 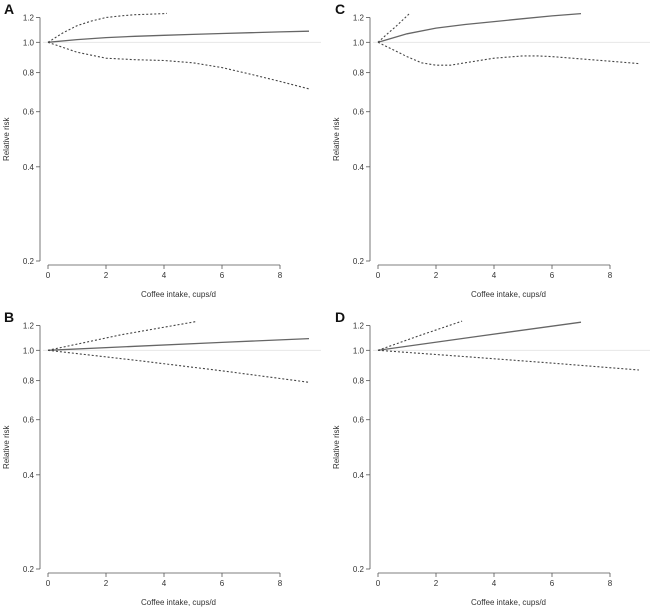 What do you see at coordinates (340, 9) in the screenshot?
I see `panel-letter-c: C` at bounding box center [340, 9].